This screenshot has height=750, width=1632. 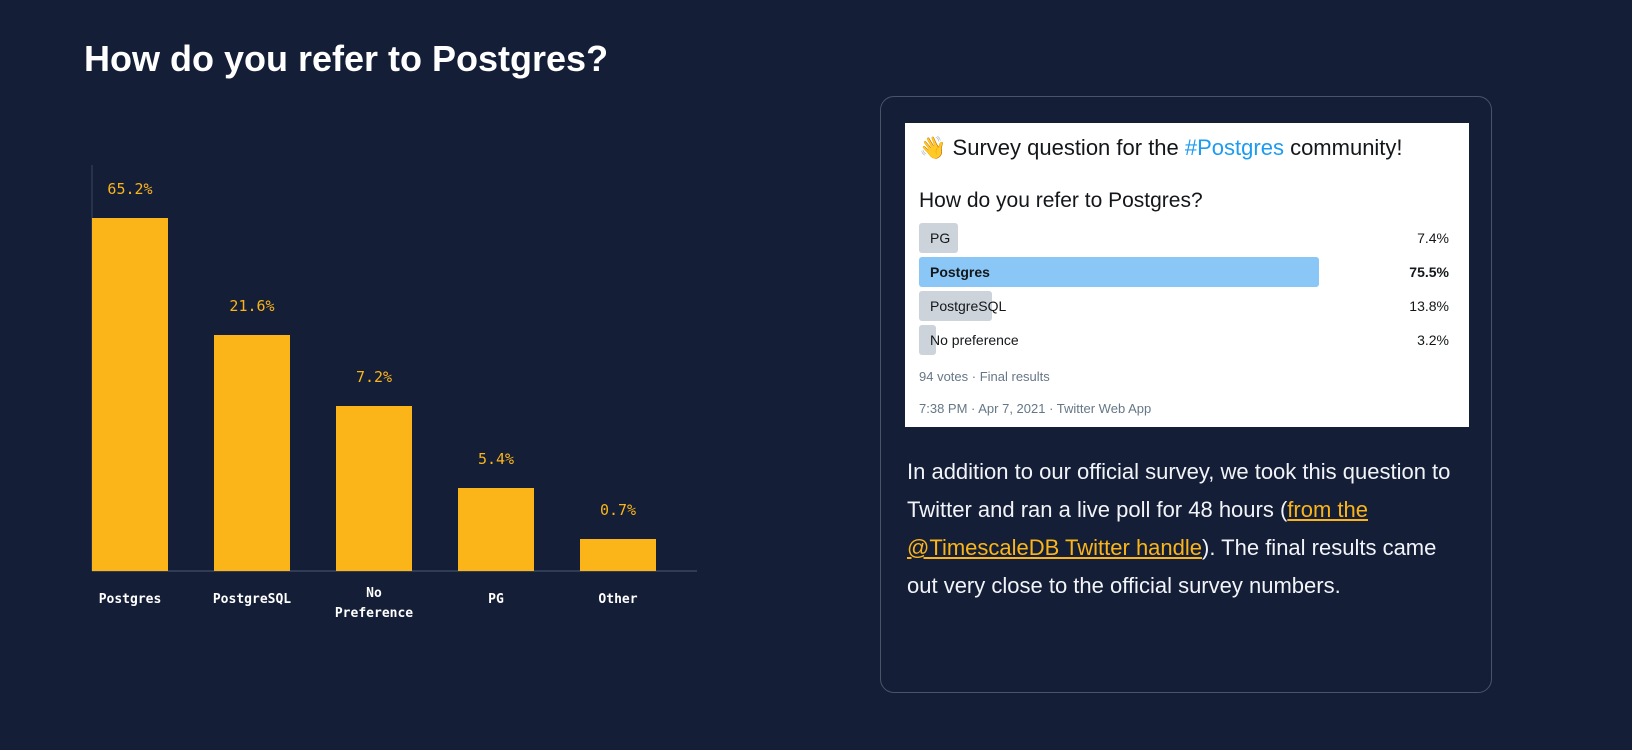 What do you see at coordinates (251, 306) in the screenshot?
I see `data-label: 21.6%` at bounding box center [251, 306].